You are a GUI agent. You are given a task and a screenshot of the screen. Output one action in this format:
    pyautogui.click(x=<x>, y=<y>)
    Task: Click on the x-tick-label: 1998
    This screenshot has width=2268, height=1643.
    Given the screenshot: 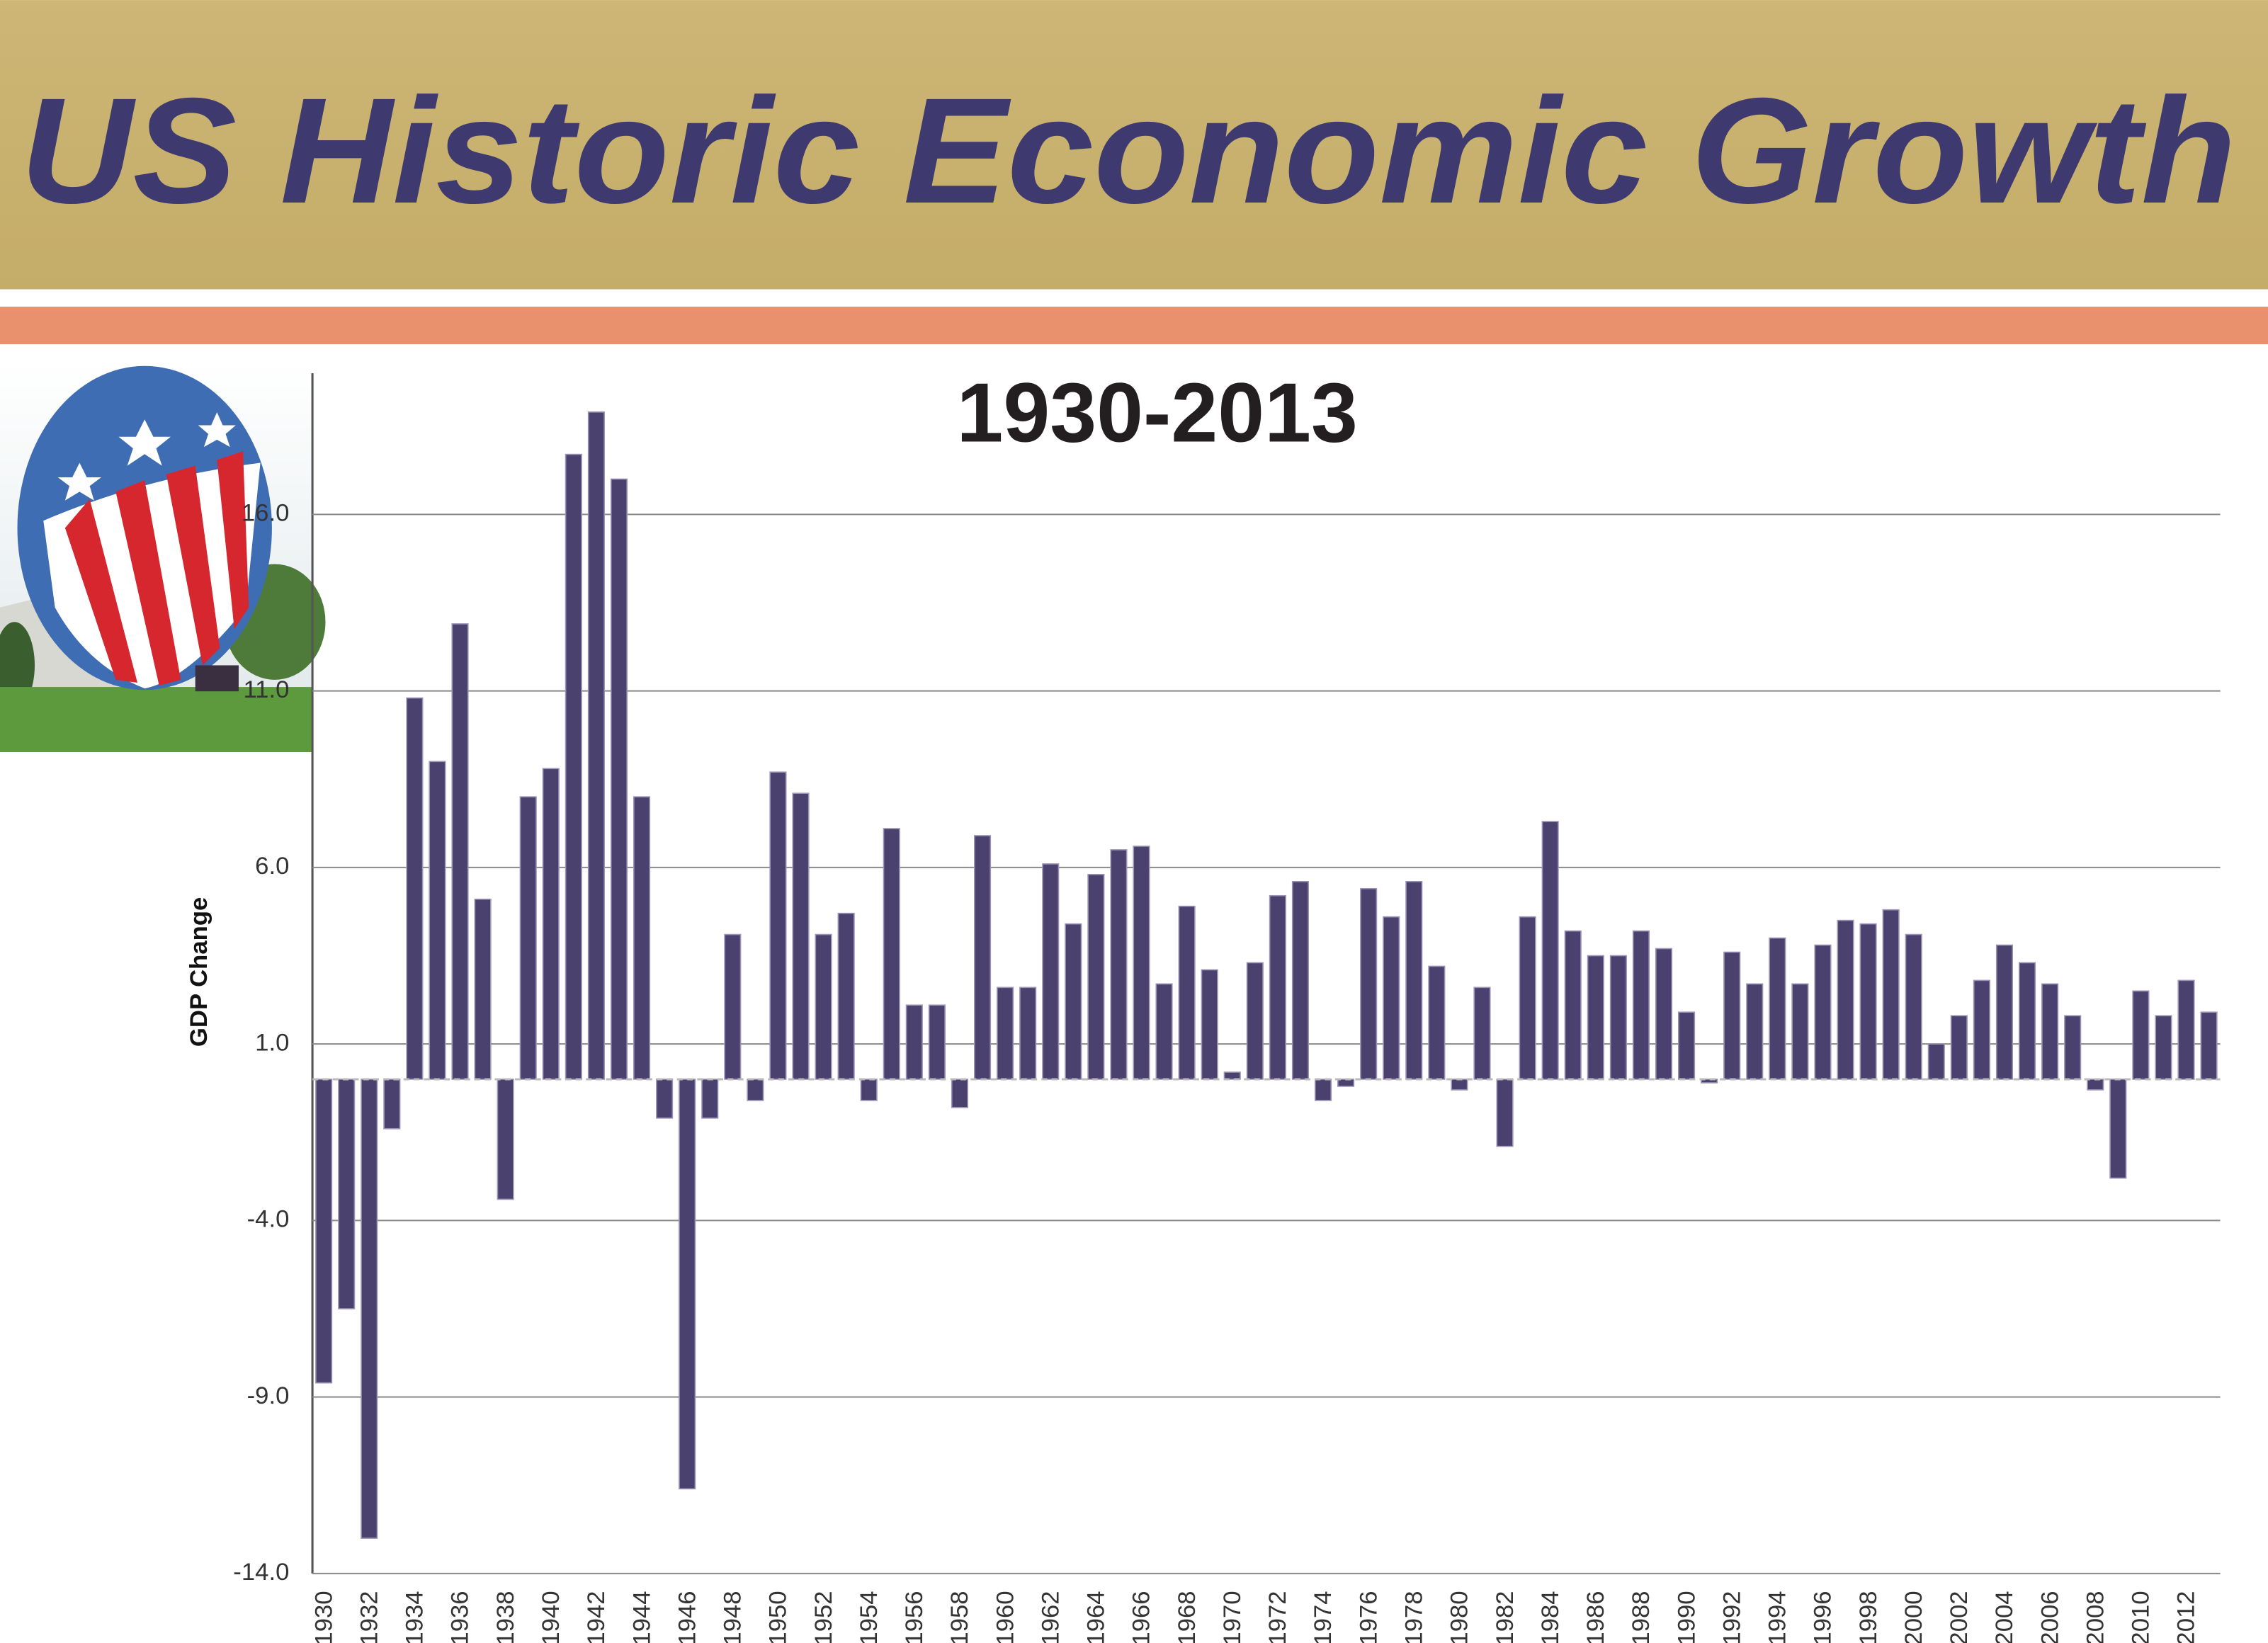 What is the action you would take?
    pyautogui.click(x=1868, y=1617)
    